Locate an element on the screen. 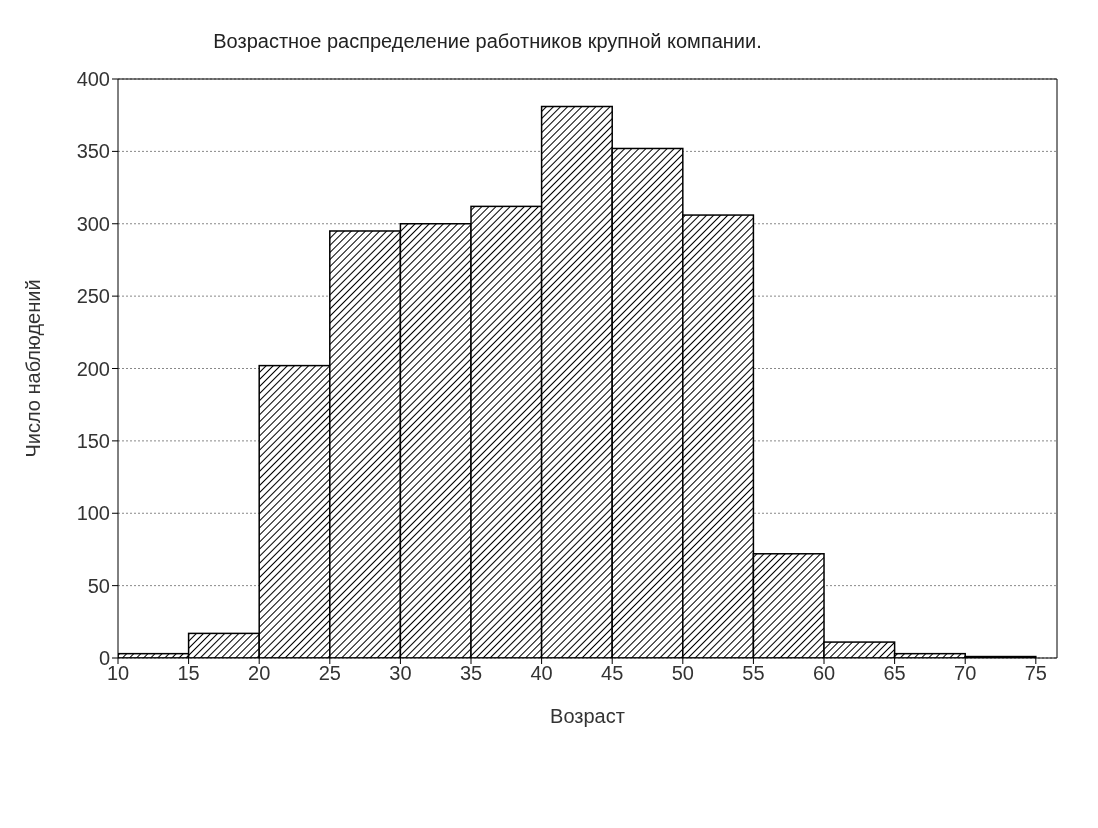 This screenshot has width=1098, height=828. y-tick-label: 0 is located at coordinates (104, 658).